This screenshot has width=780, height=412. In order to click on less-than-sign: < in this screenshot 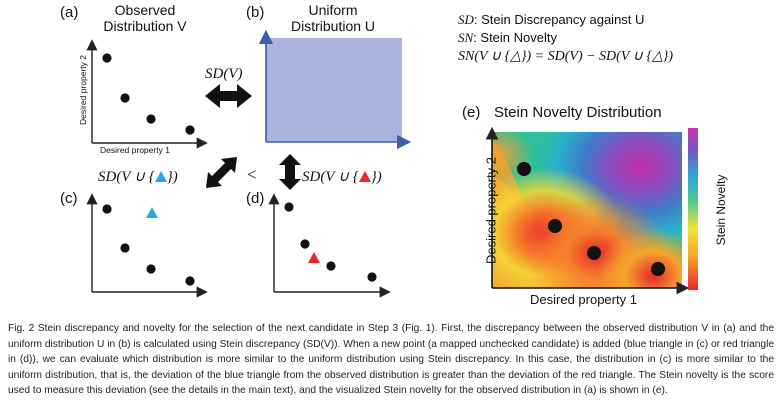, I will do `click(252, 174)`.